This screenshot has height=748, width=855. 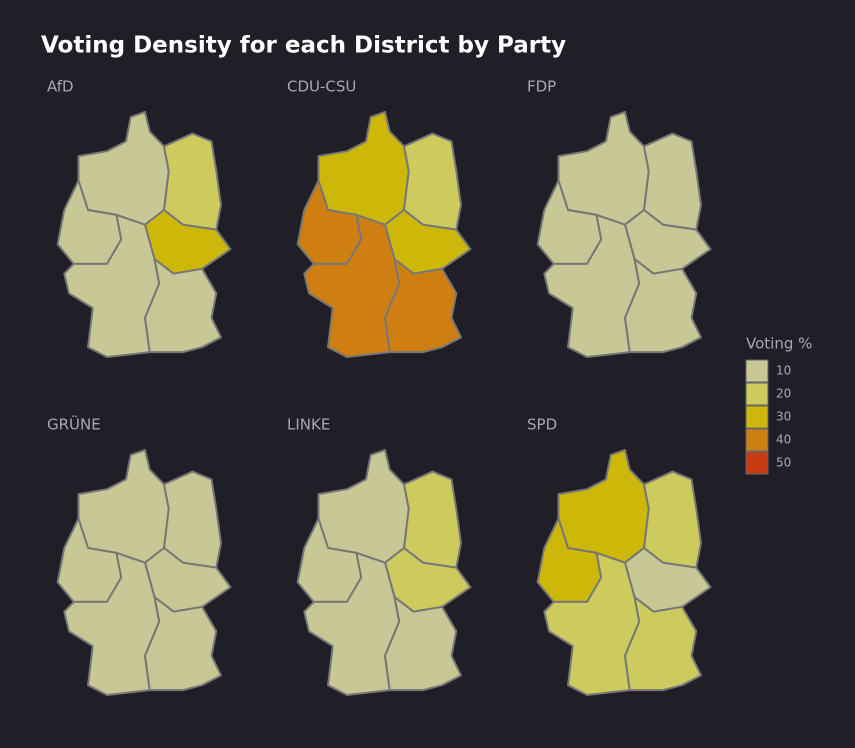 What do you see at coordinates (541, 87) in the screenshot?
I see `panel-title: FDP` at bounding box center [541, 87].